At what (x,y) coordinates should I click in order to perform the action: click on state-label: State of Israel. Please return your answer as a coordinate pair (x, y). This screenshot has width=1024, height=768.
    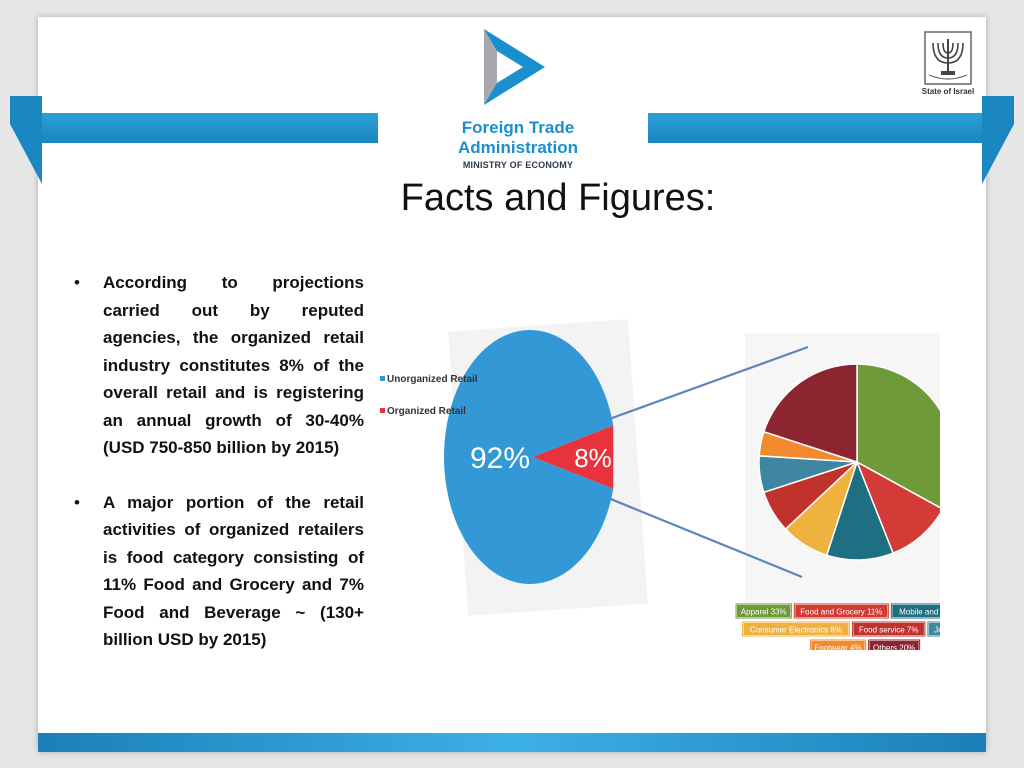
    Looking at the image, I should click on (948, 91).